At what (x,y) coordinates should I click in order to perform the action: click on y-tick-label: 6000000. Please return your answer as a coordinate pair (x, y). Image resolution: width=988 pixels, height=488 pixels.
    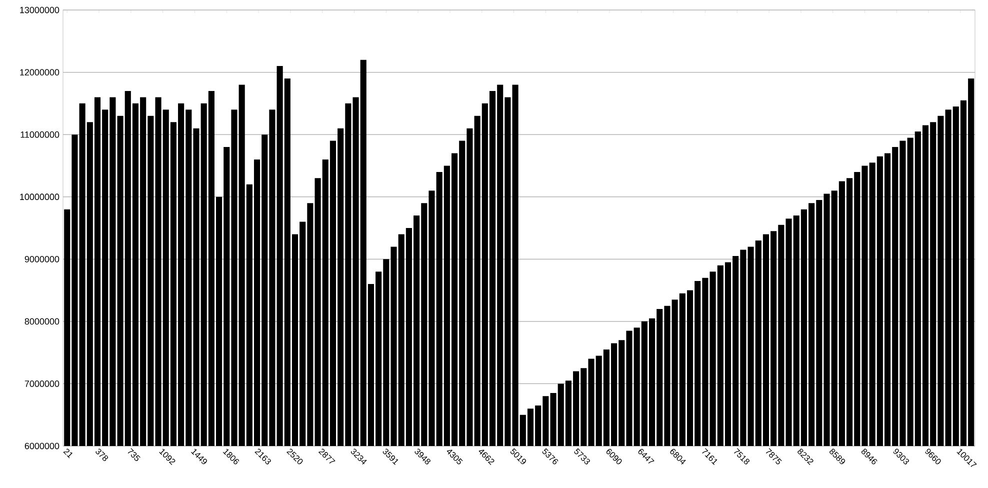
    Looking at the image, I should click on (42, 446).